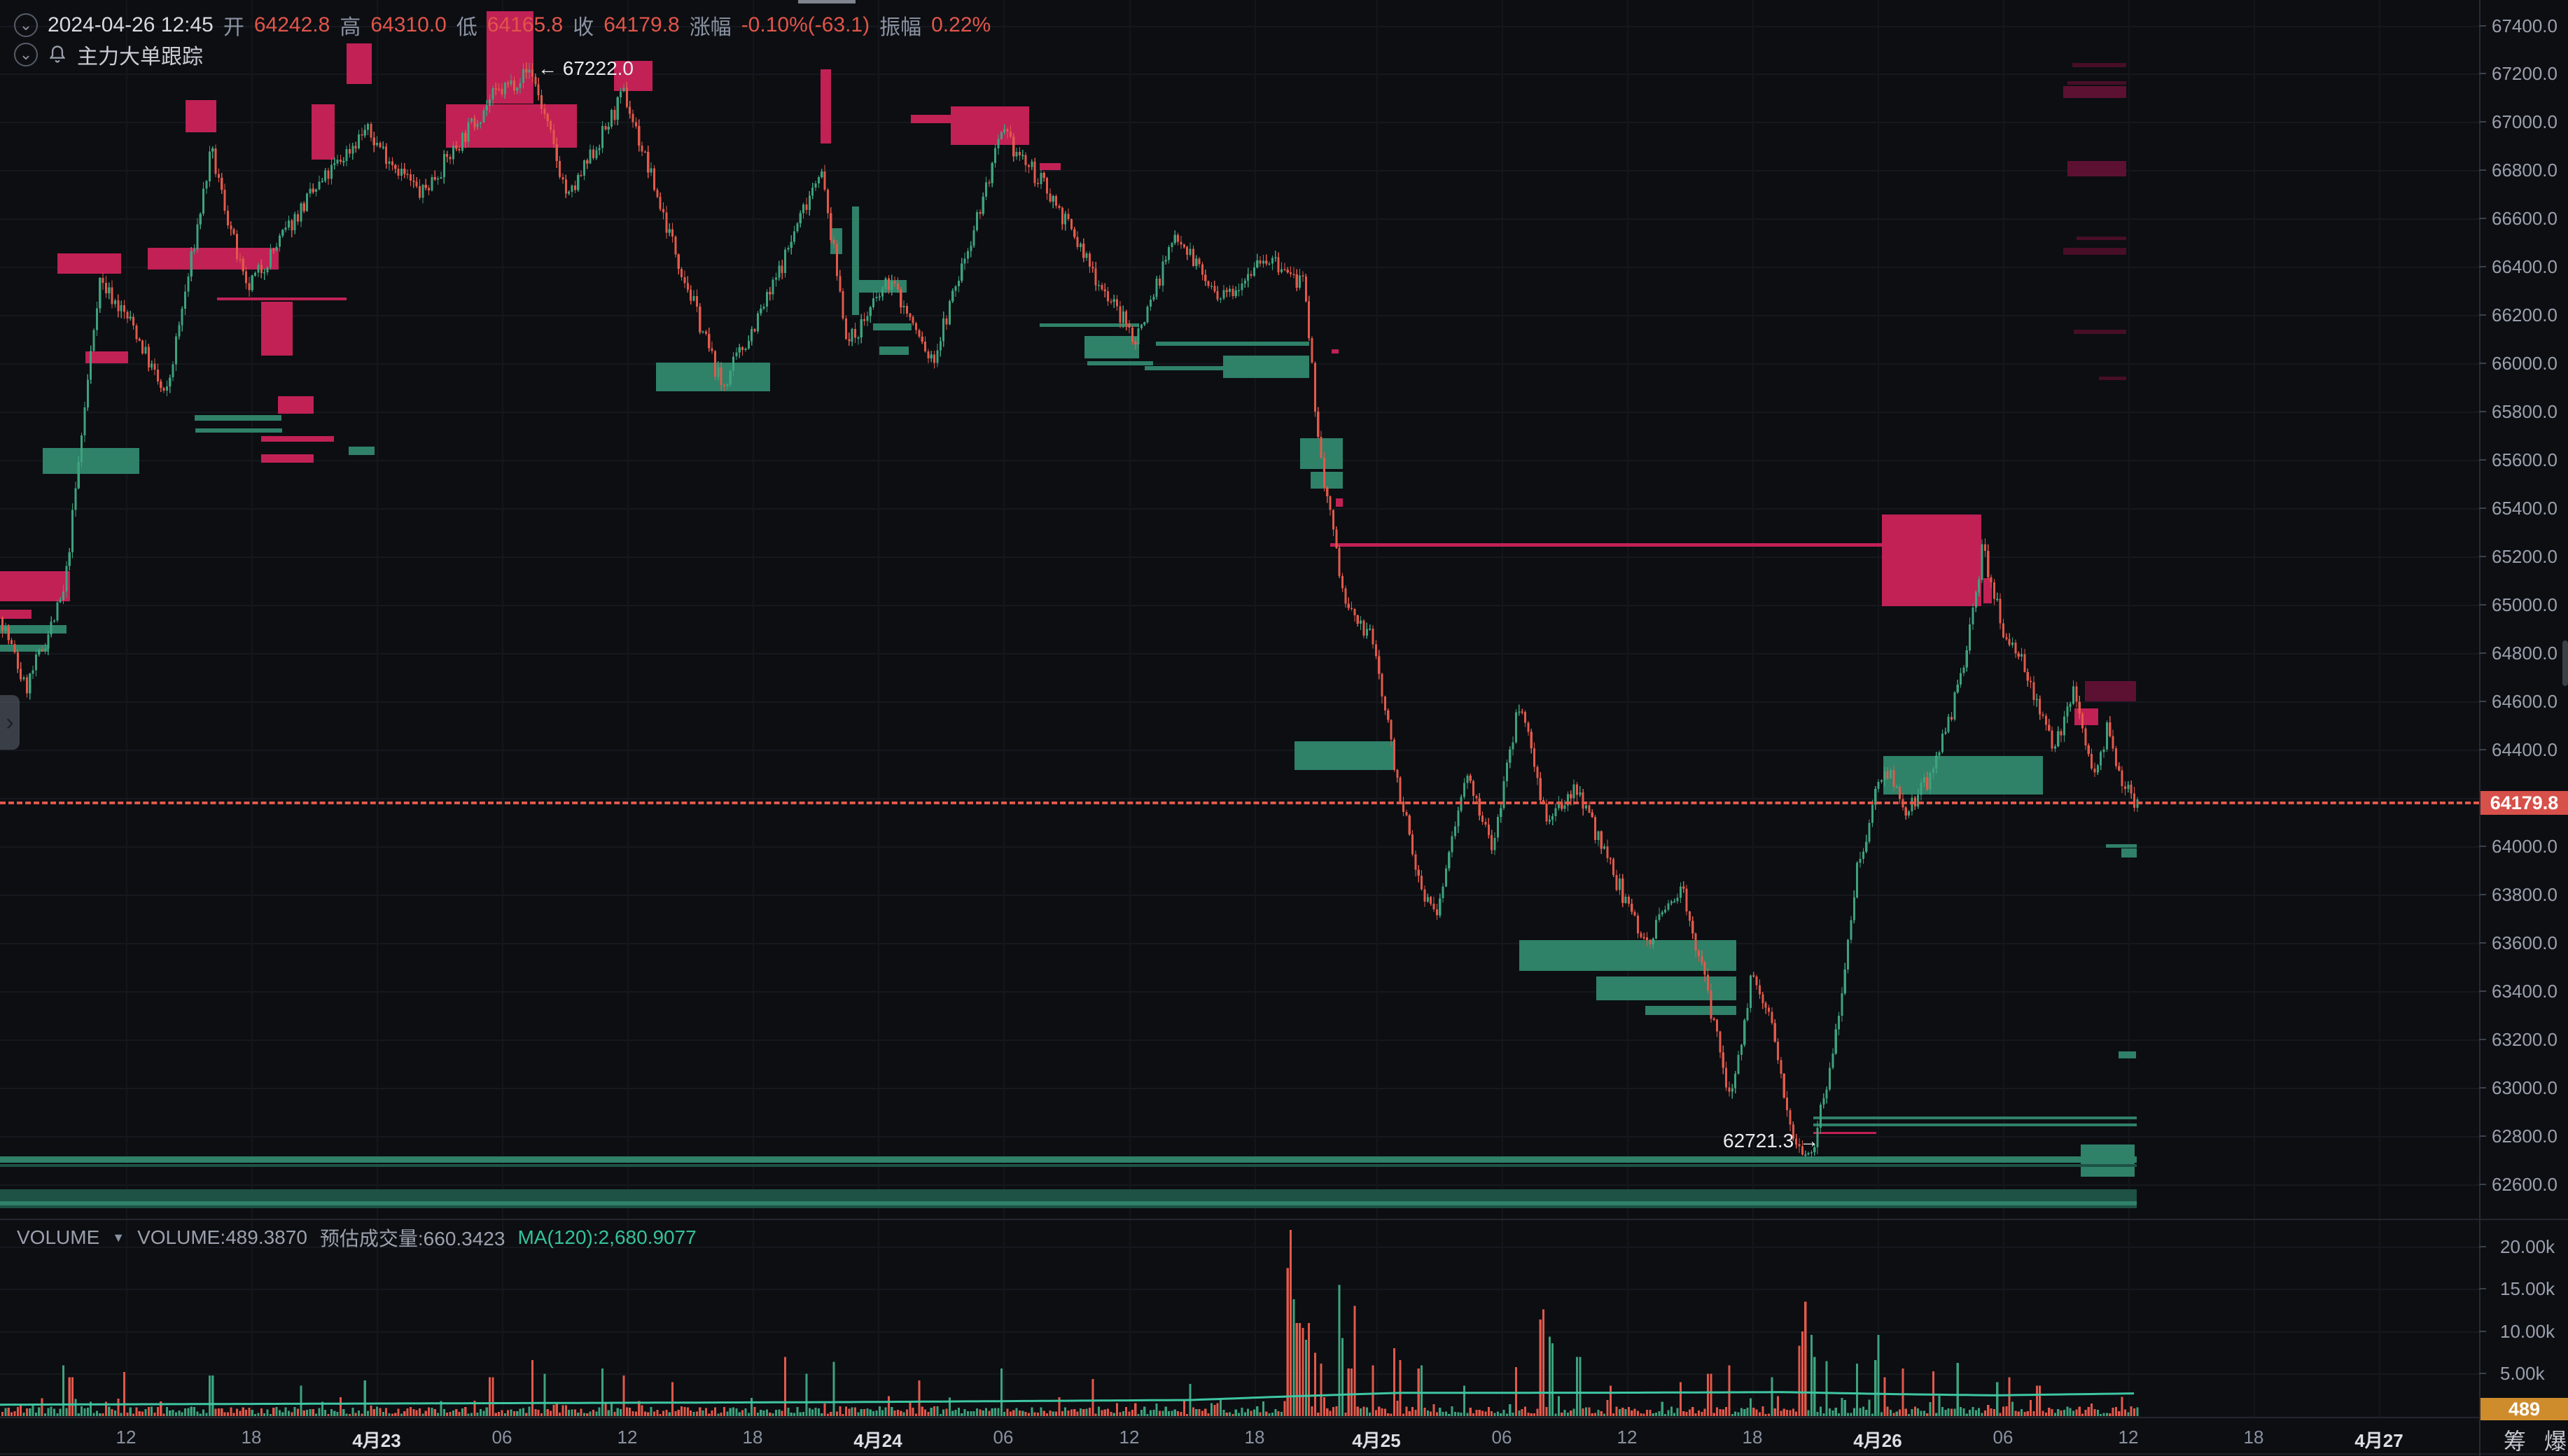 Image resolution: width=2568 pixels, height=1456 pixels. Describe the element at coordinates (234, 27) in the screenshot. I see `open-label: 开` at that location.